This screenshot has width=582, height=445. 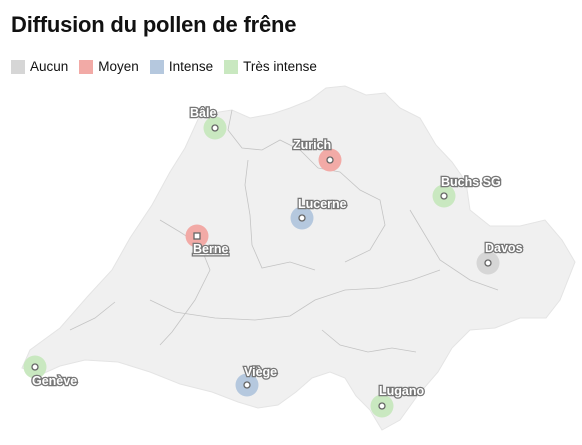 What do you see at coordinates (54, 381) in the screenshot?
I see `city-label-geneve: Genève` at bounding box center [54, 381].